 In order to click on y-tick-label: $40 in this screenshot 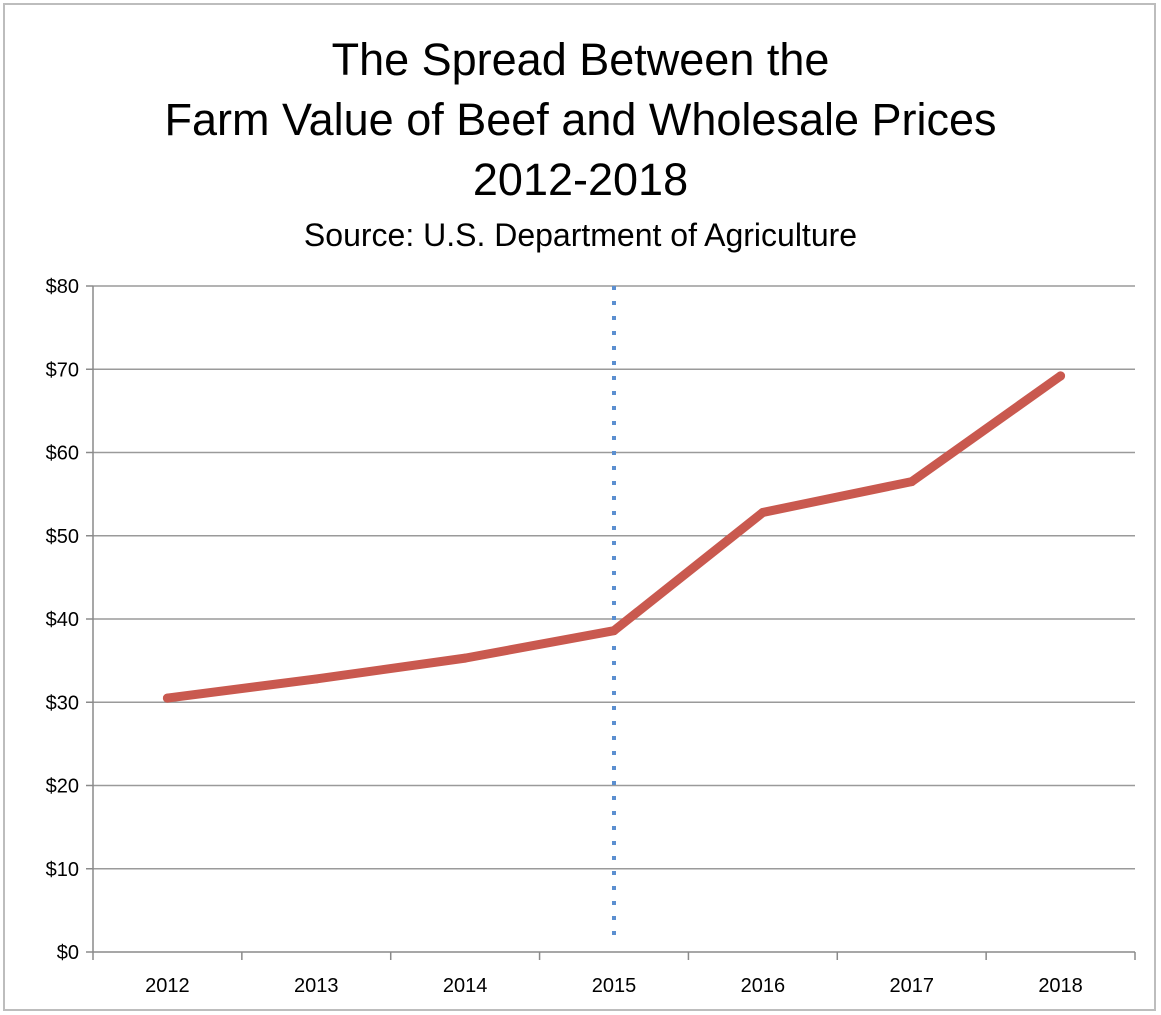, I will do `click(62, 620)`.